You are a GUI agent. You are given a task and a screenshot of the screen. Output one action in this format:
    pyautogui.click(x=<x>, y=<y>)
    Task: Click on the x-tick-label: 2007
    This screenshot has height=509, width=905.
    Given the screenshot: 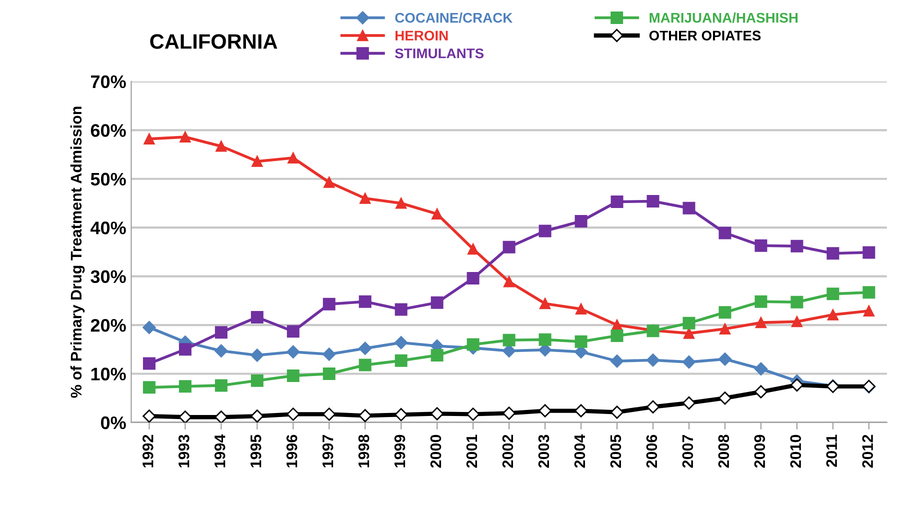 What is the action you would take?
    pyautogui.click(x=688, y=451)
    